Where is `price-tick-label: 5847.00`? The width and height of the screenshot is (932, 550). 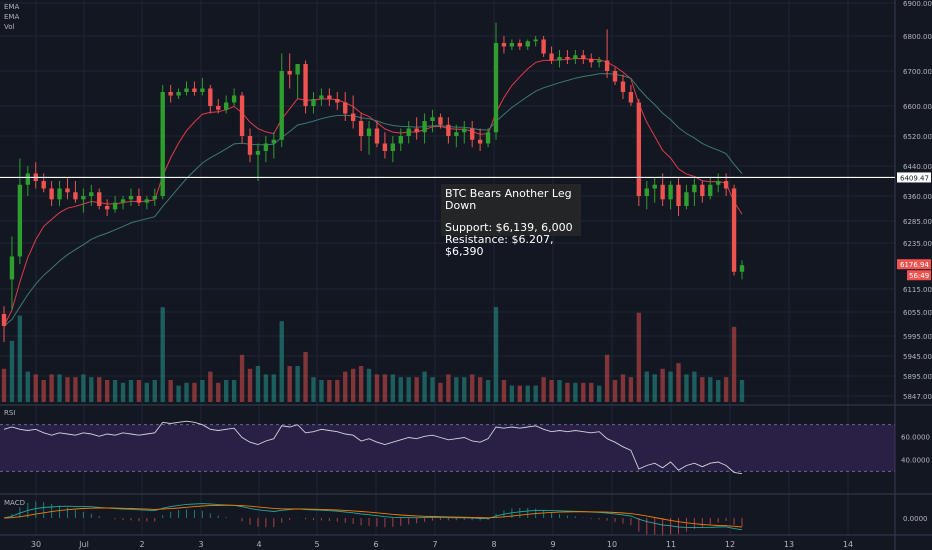 price-tick-label: 5847.00 is located at coordinates (917, 397).